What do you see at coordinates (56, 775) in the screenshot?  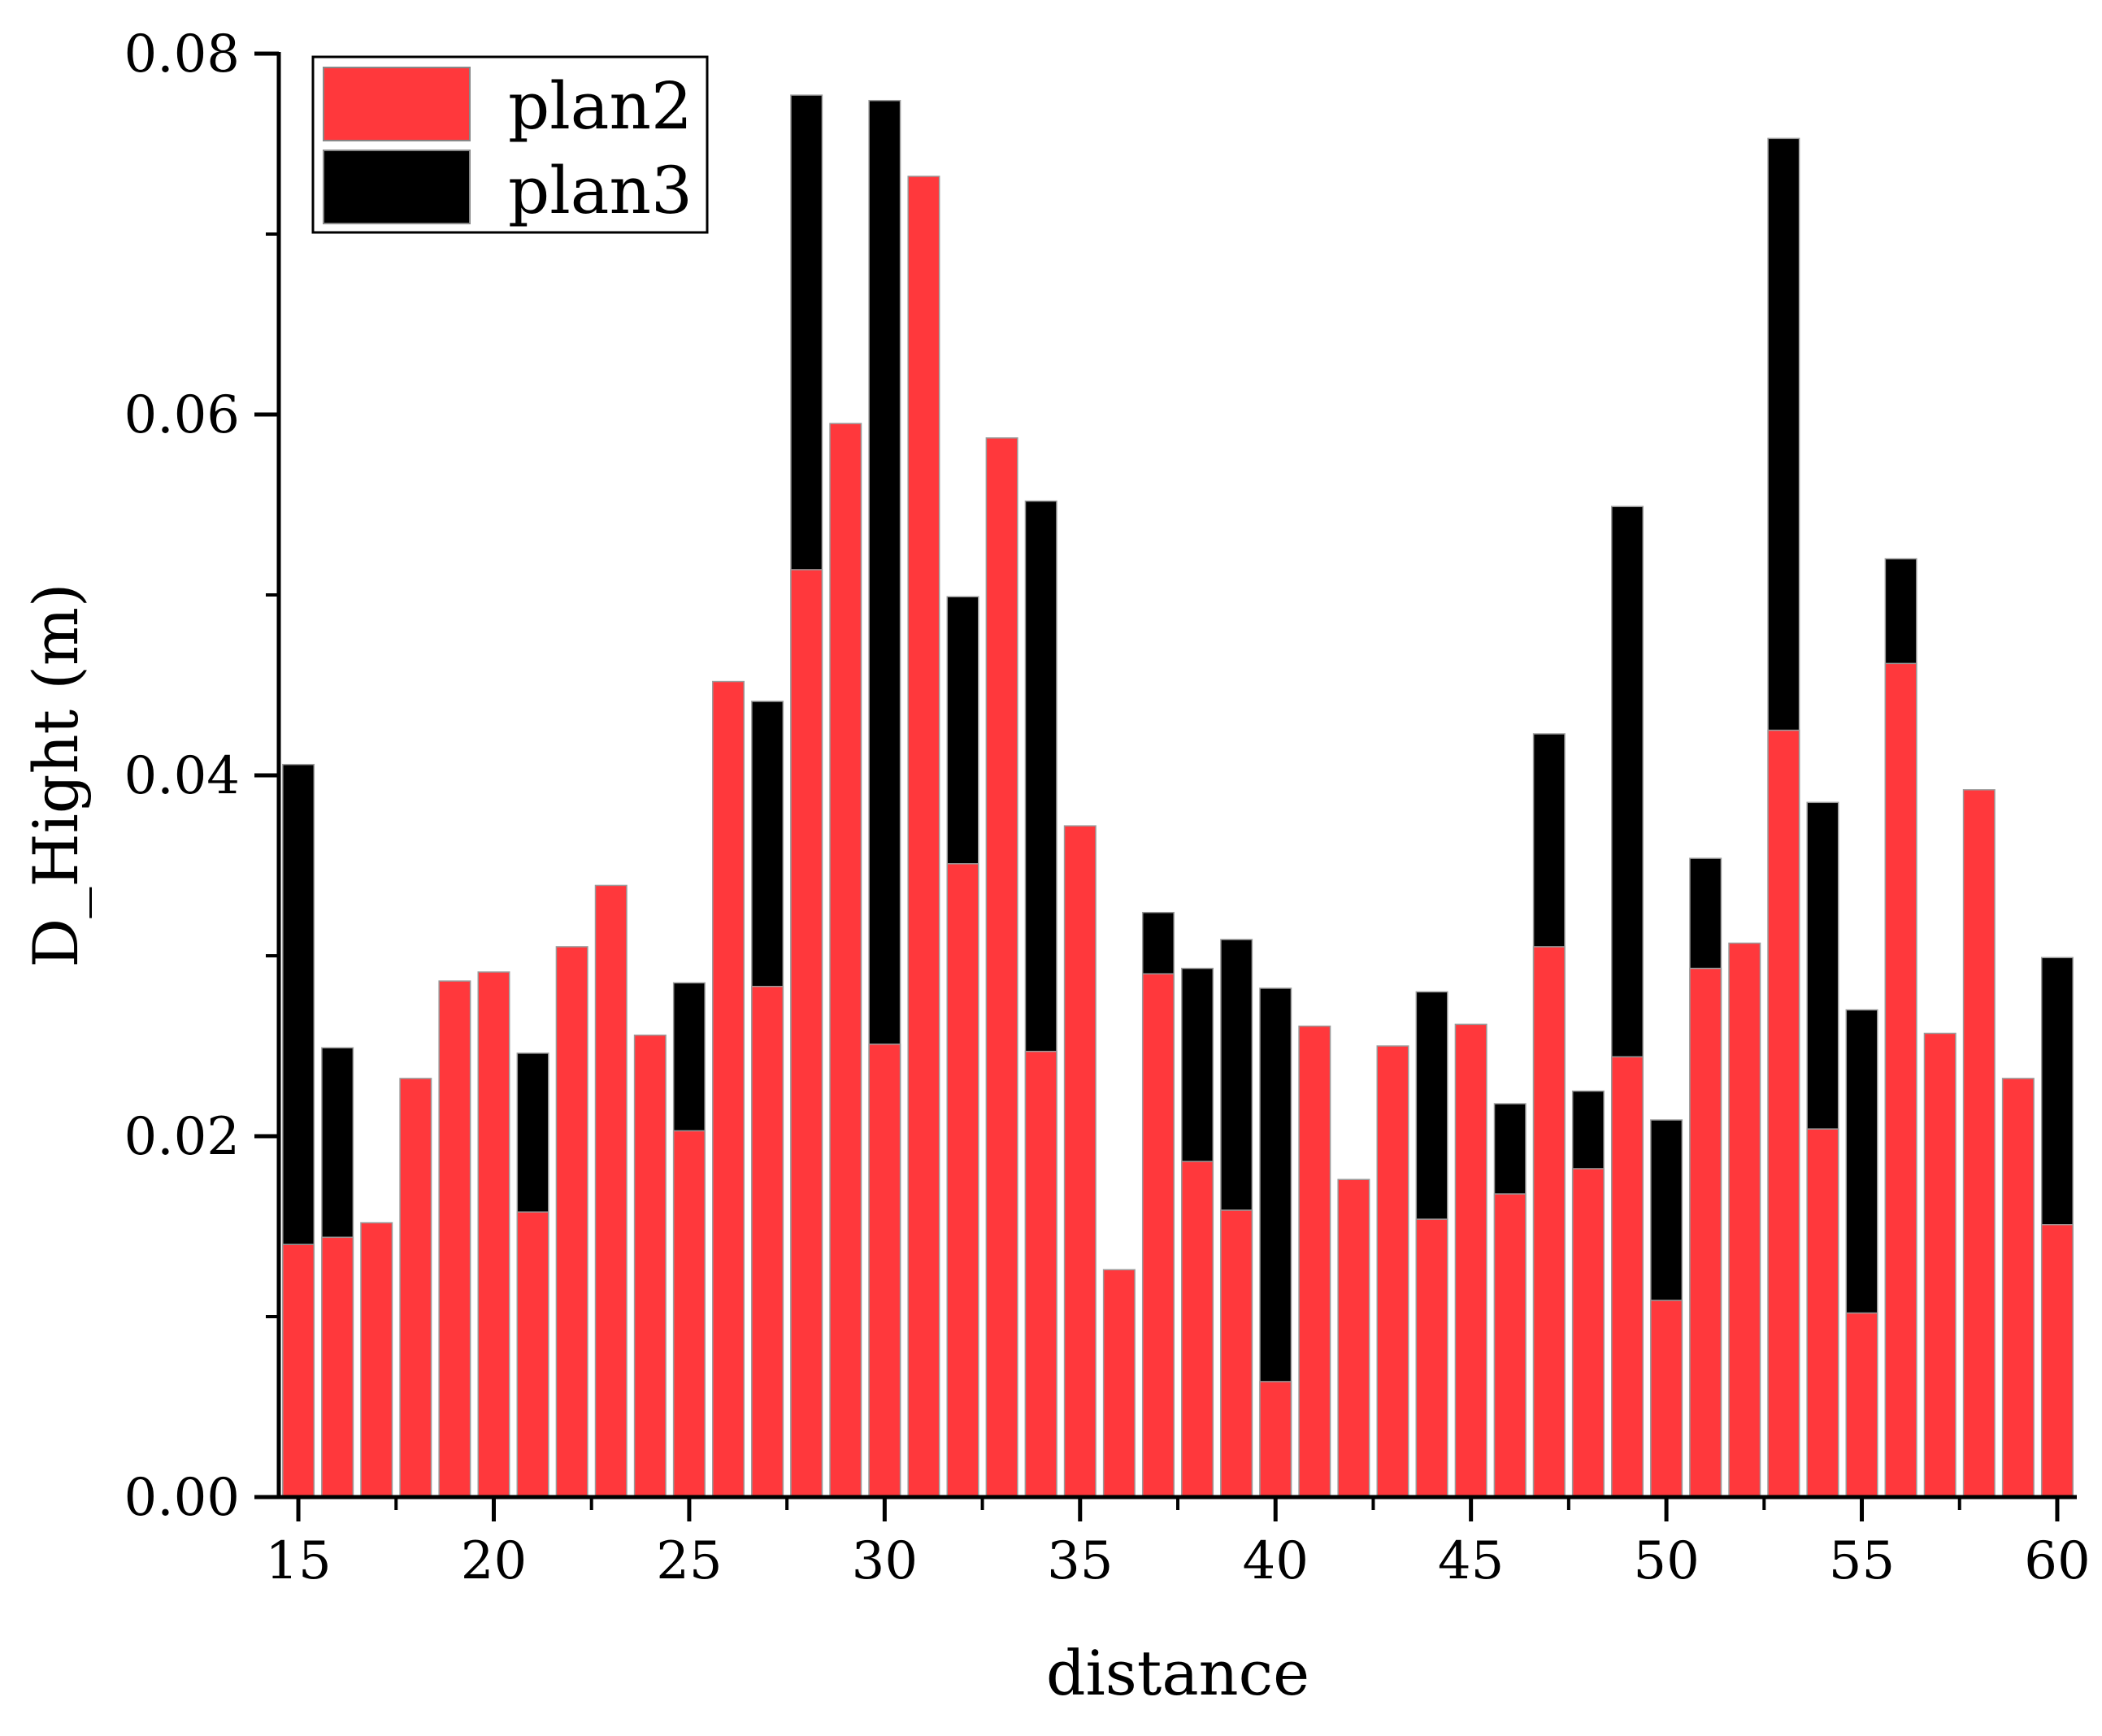 I see `y-axis-label: D_Hight (m)` at bounding box center [56, 775].